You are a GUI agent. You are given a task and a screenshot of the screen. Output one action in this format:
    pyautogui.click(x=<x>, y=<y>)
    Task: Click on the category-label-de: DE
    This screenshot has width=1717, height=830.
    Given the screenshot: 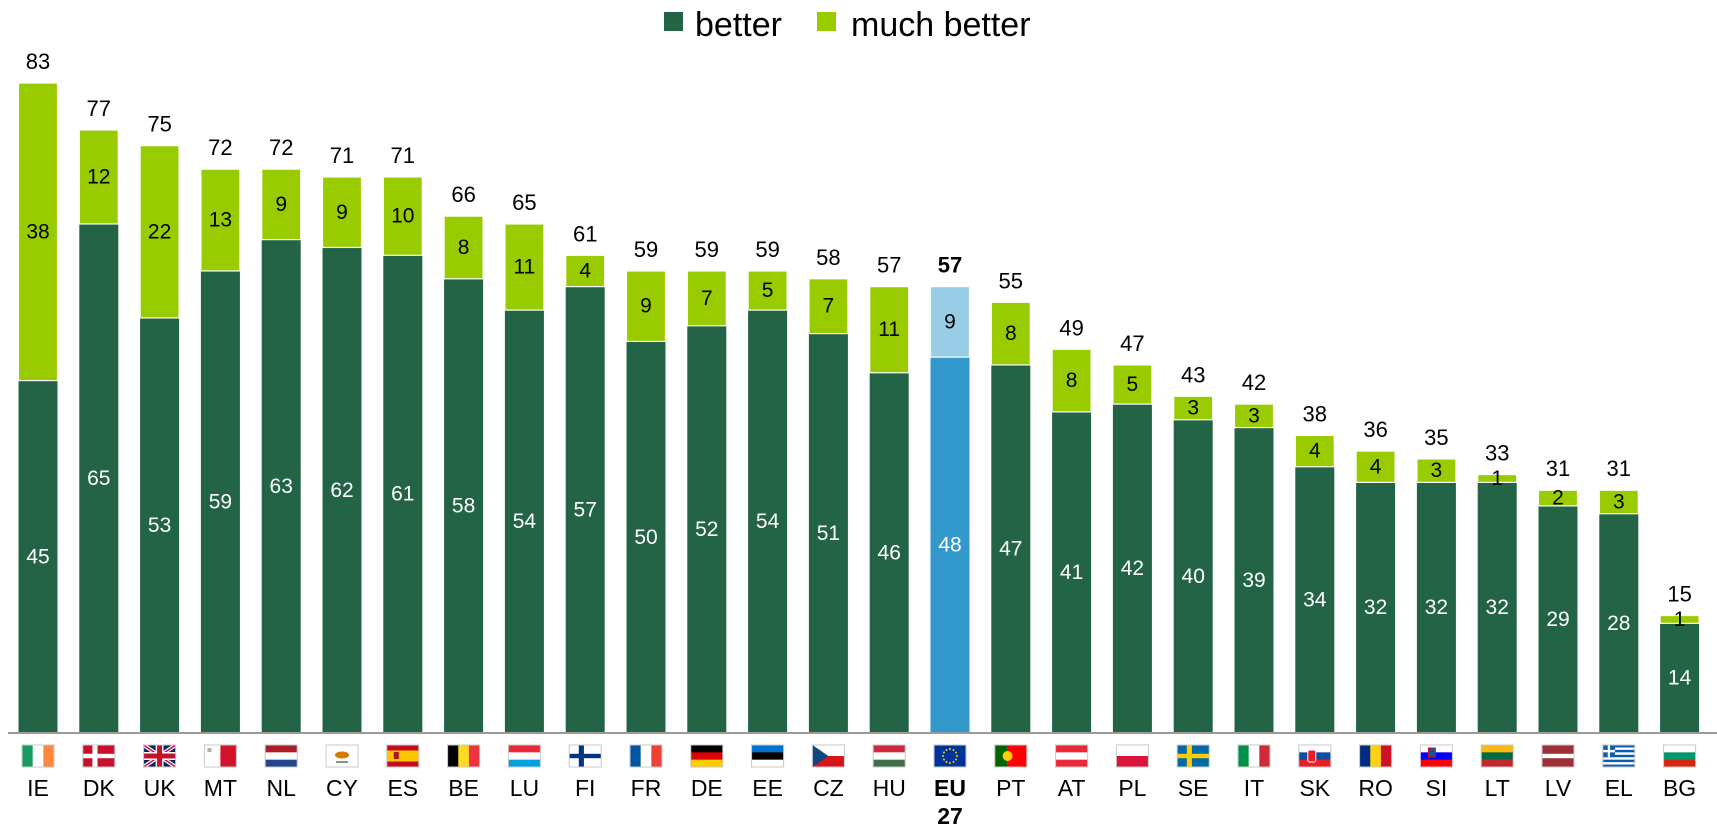 What is the action you would take?
    pyautogui.click(x=707, y=788)
    